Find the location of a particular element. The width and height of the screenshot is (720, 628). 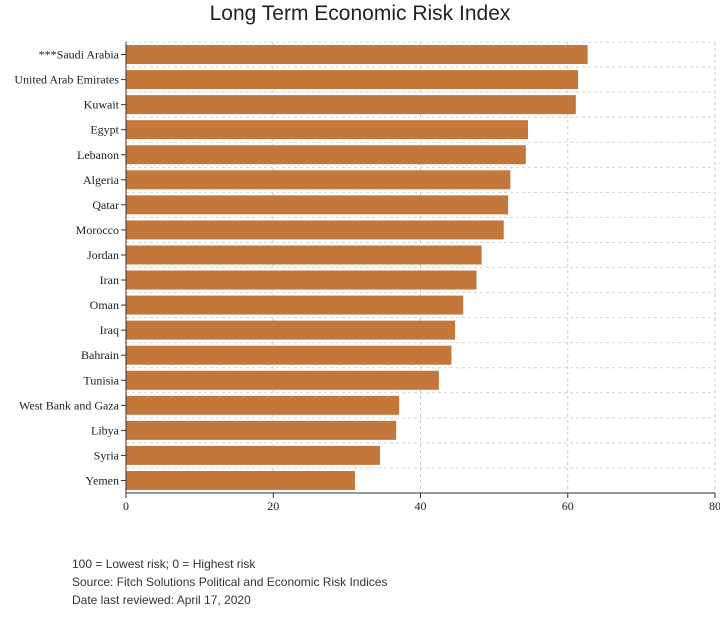

x-tick-label: 20 is located at coordinates (273, 506).